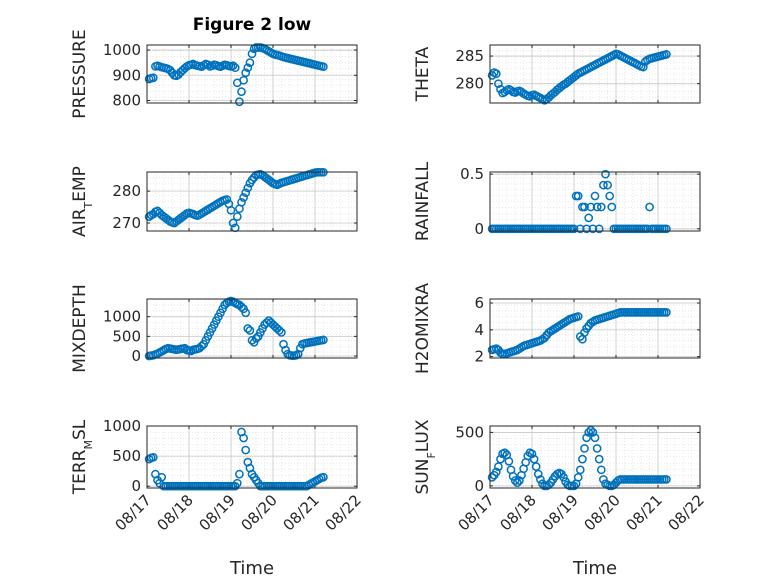 This screenshot has height=583, width=778. I want to click on y-axis-label: H2OMIXRA, so click(423, 328).